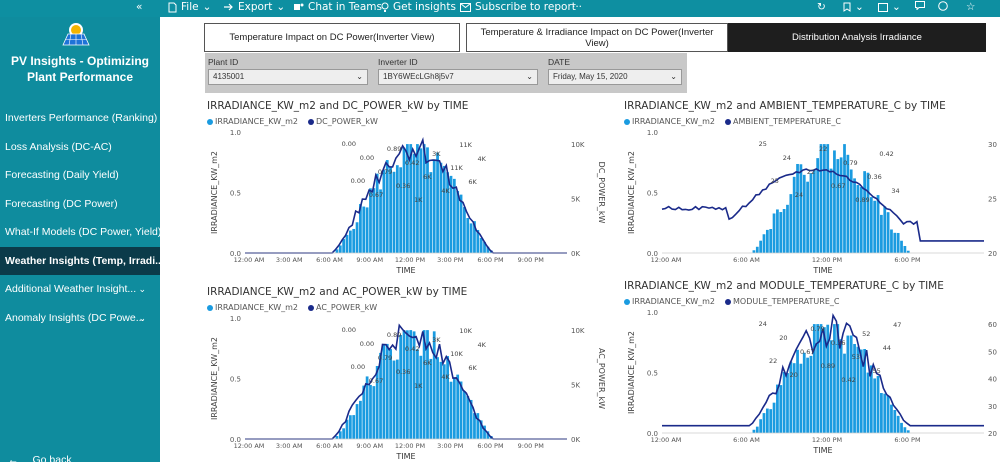  I want to click on nav-item-loss-analysis: Loss Analysis (DC-AC), so click(80, 147).